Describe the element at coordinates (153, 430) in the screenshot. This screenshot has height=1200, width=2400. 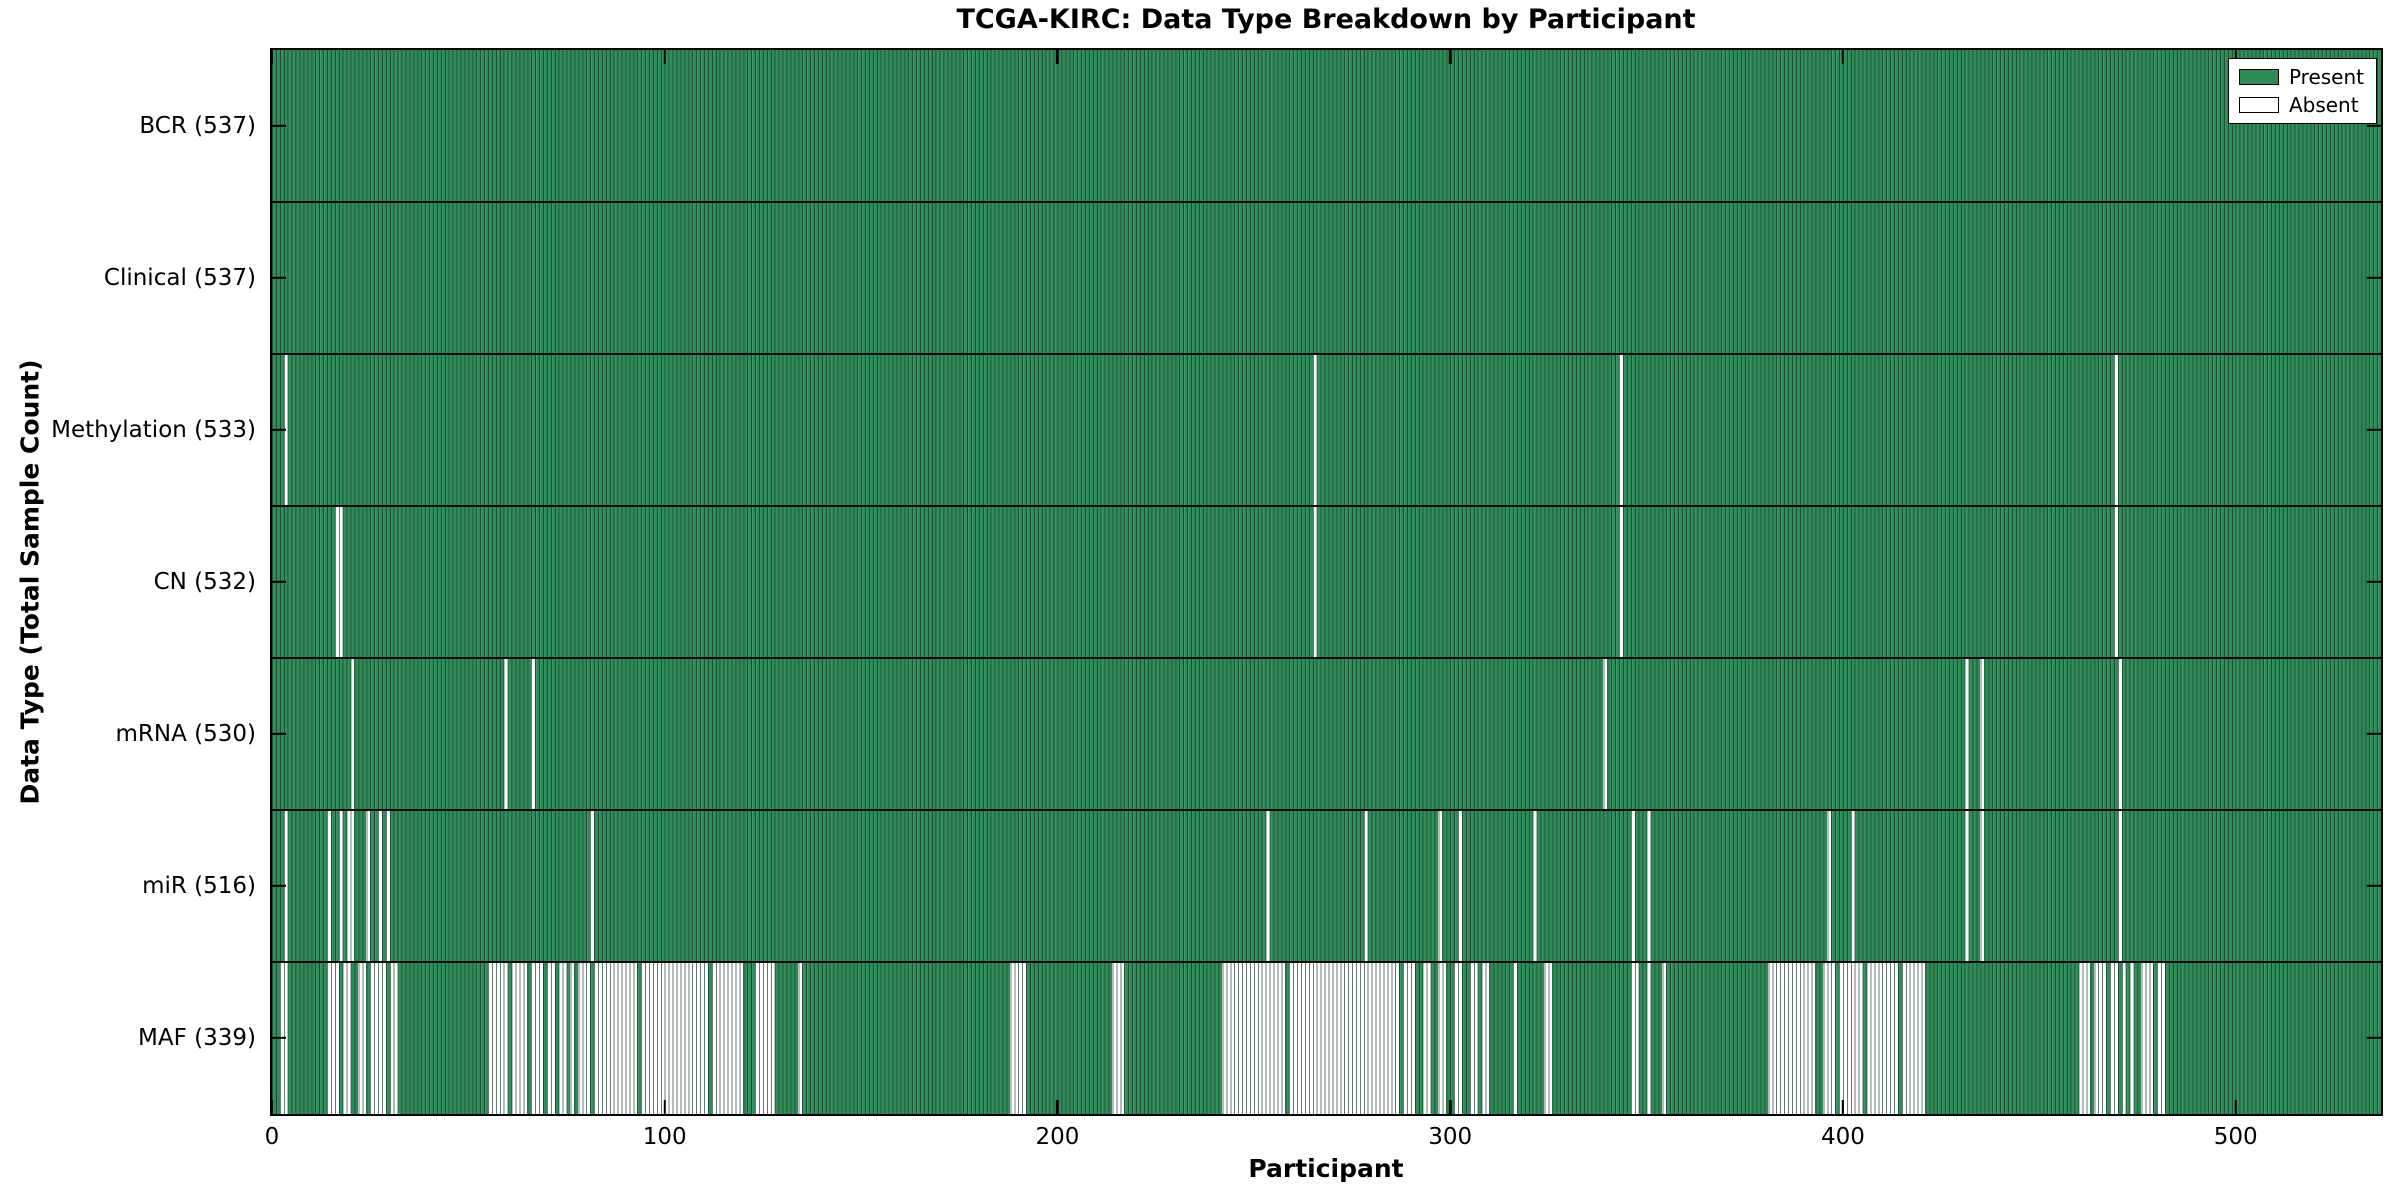
I see `y-tick-label-methylation: Methylation (533)` at that location.